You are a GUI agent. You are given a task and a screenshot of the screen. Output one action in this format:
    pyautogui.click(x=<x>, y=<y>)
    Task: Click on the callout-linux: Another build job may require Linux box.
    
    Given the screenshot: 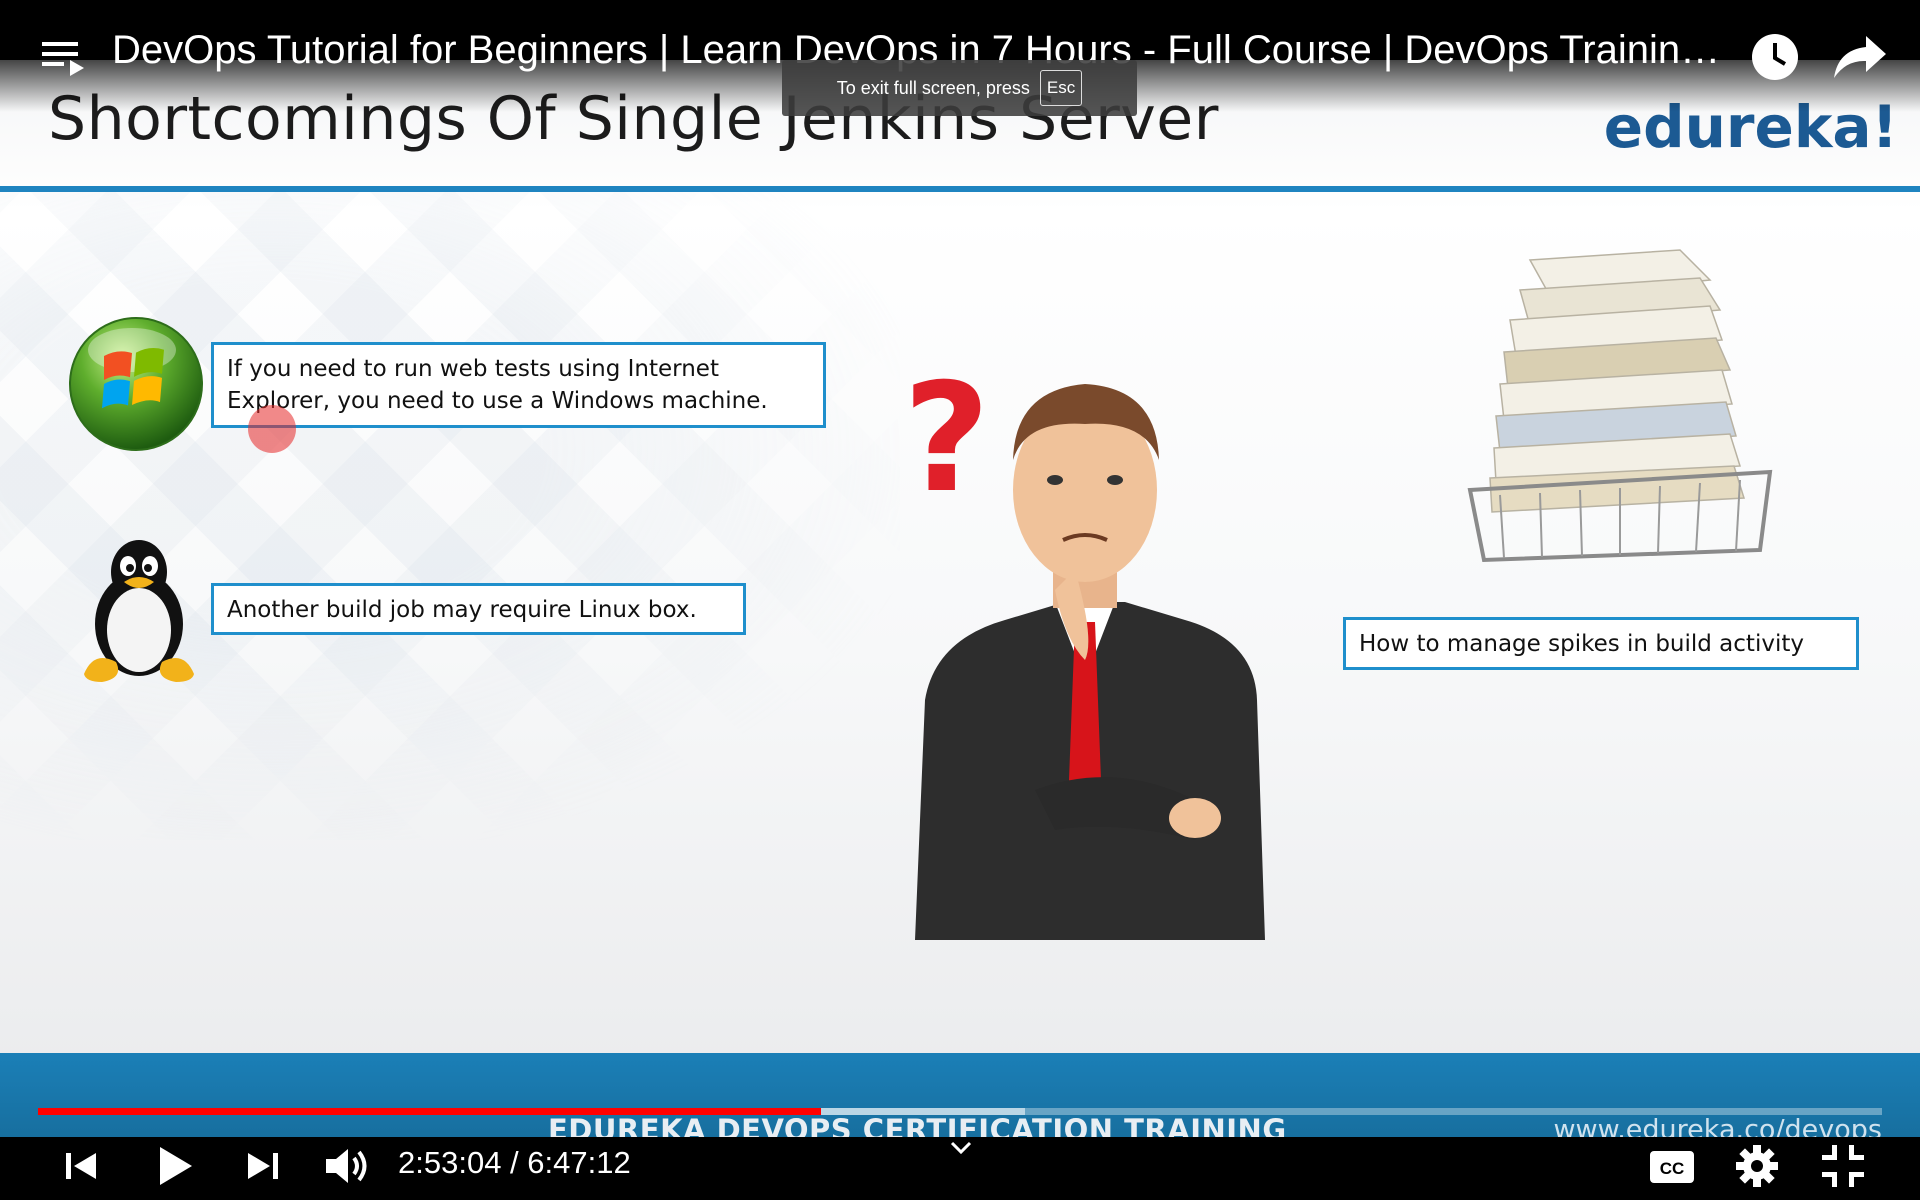 What is the action you would take?
    pyautogui.click(x=478, y=609)
    